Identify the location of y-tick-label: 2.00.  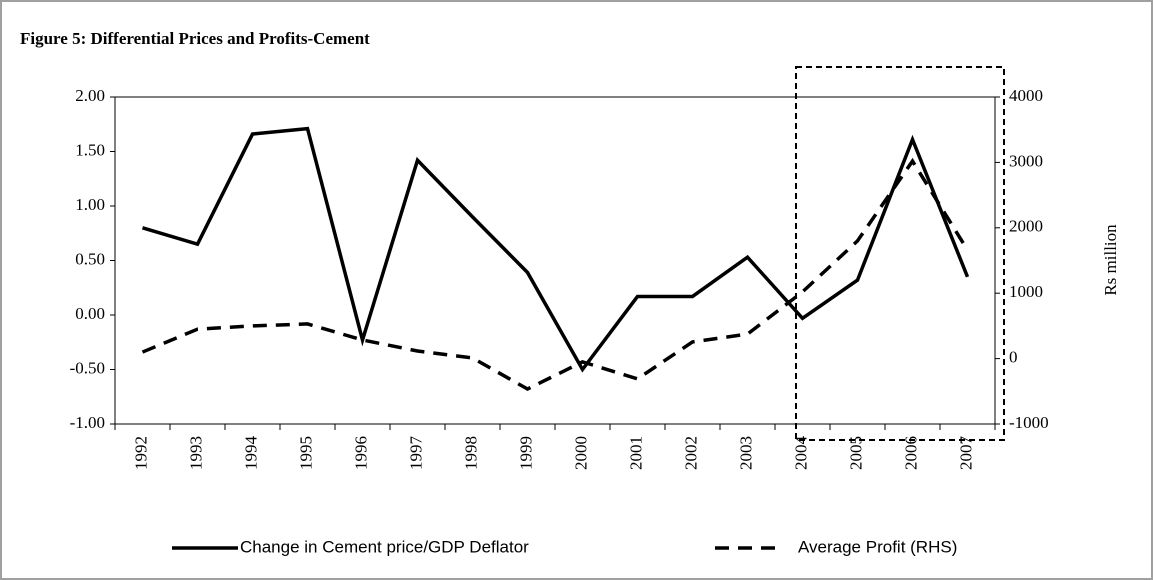
(90, 95).